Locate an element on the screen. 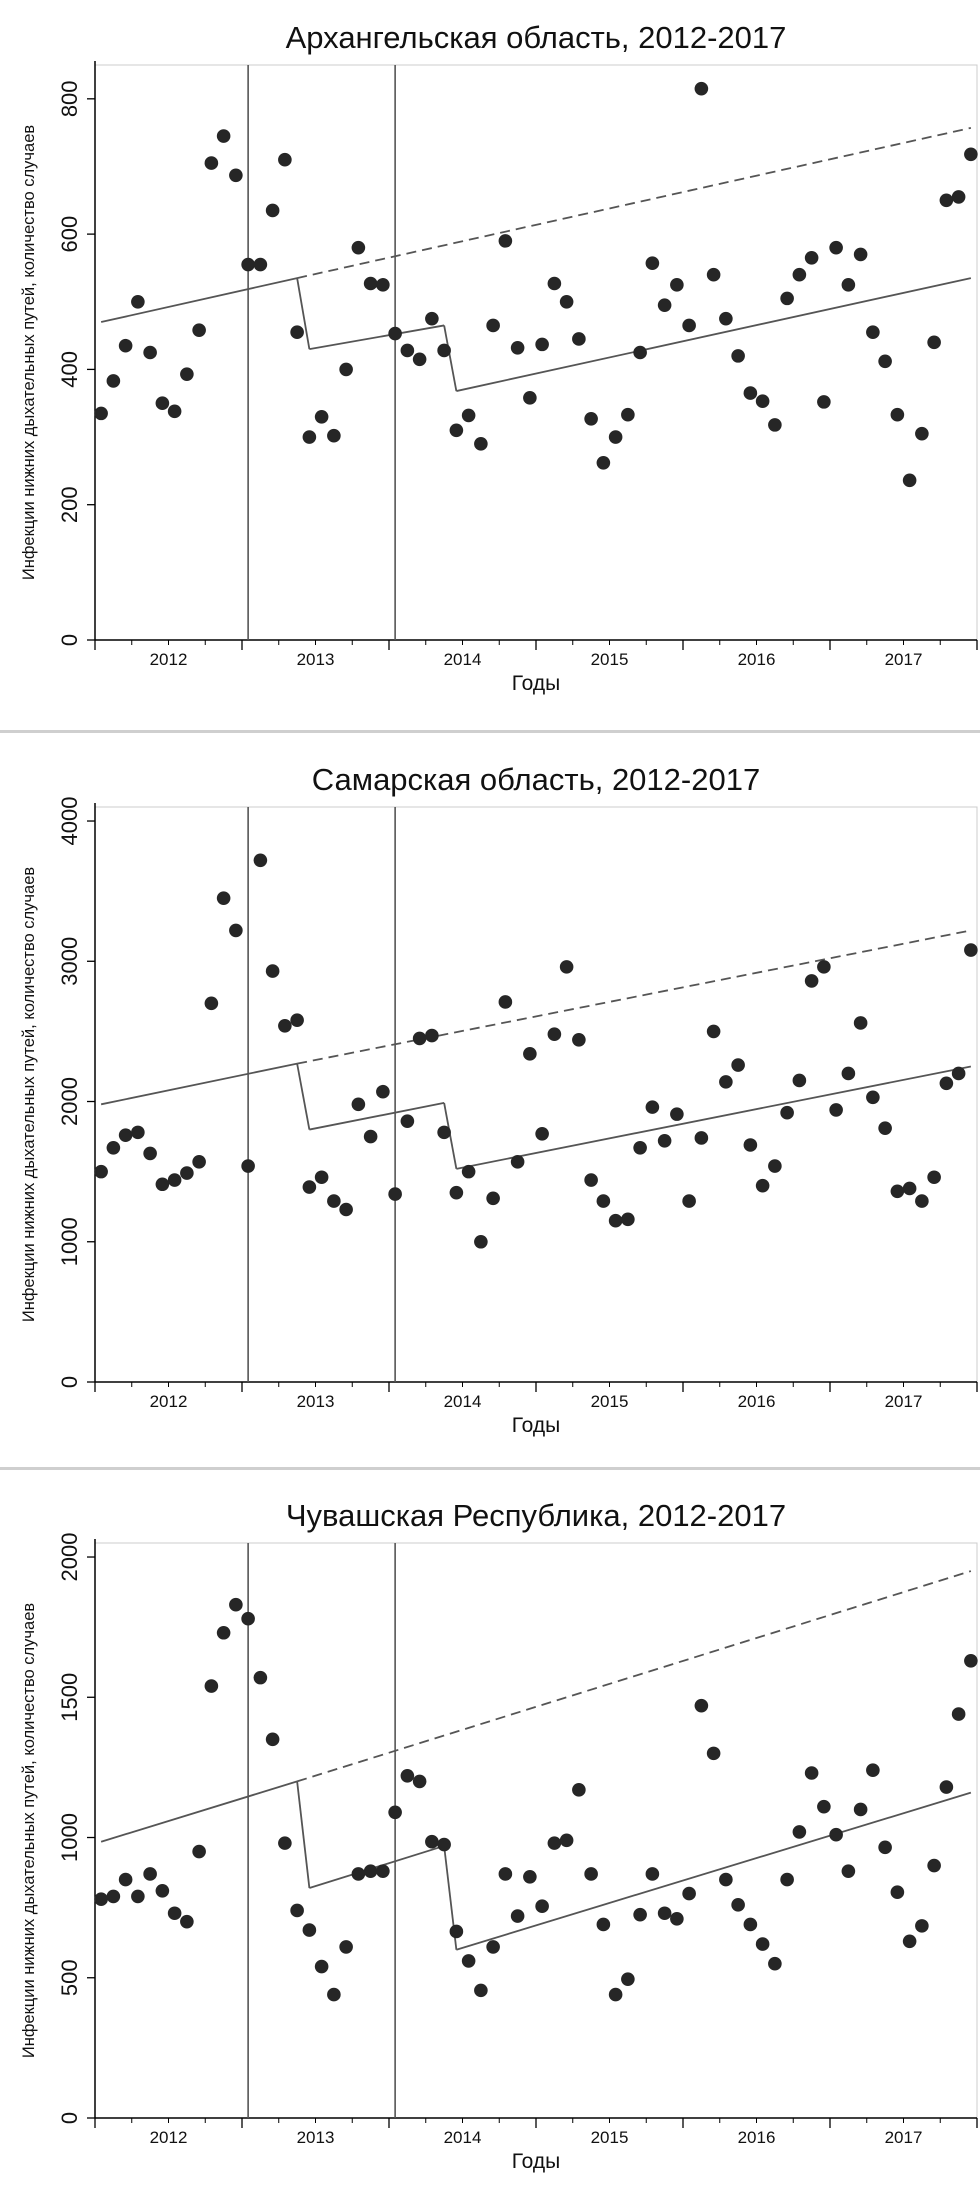 This screenshot has height=2200, width=980. y-tick-label: 1000 is located at coordinates (69, 1241).